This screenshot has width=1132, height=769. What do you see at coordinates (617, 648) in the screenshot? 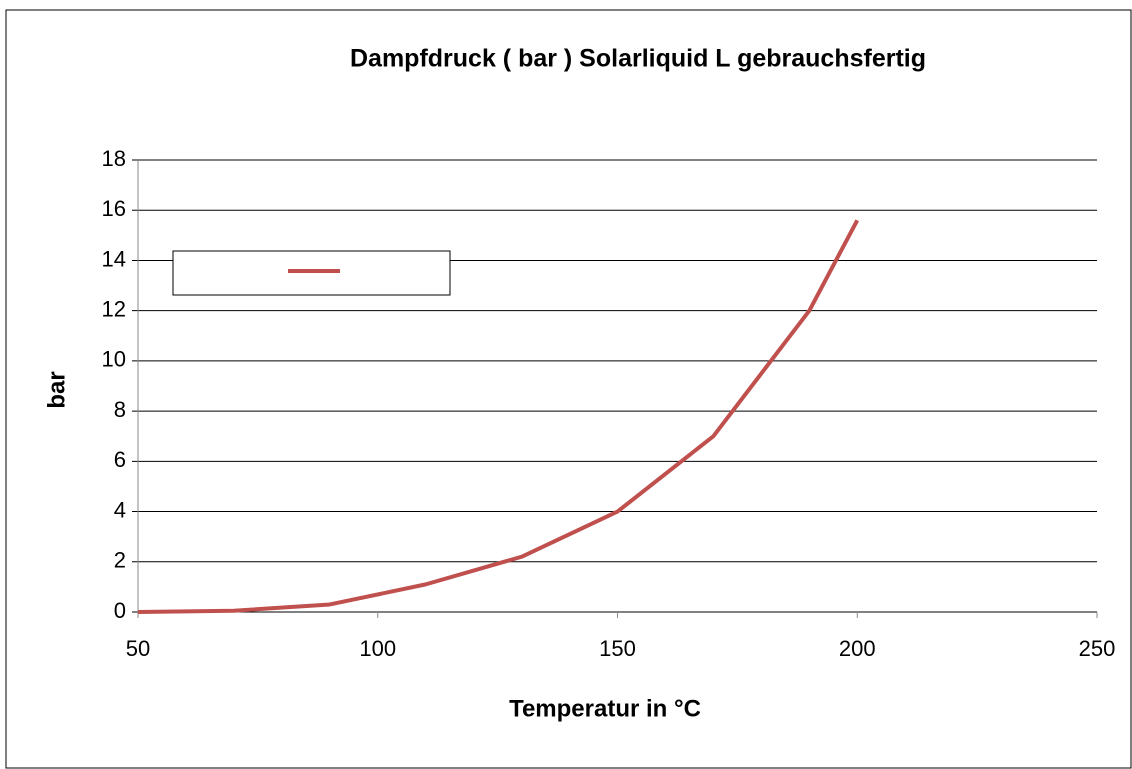
I see `x-tick-label: 150` at bounding box center [617, 648].